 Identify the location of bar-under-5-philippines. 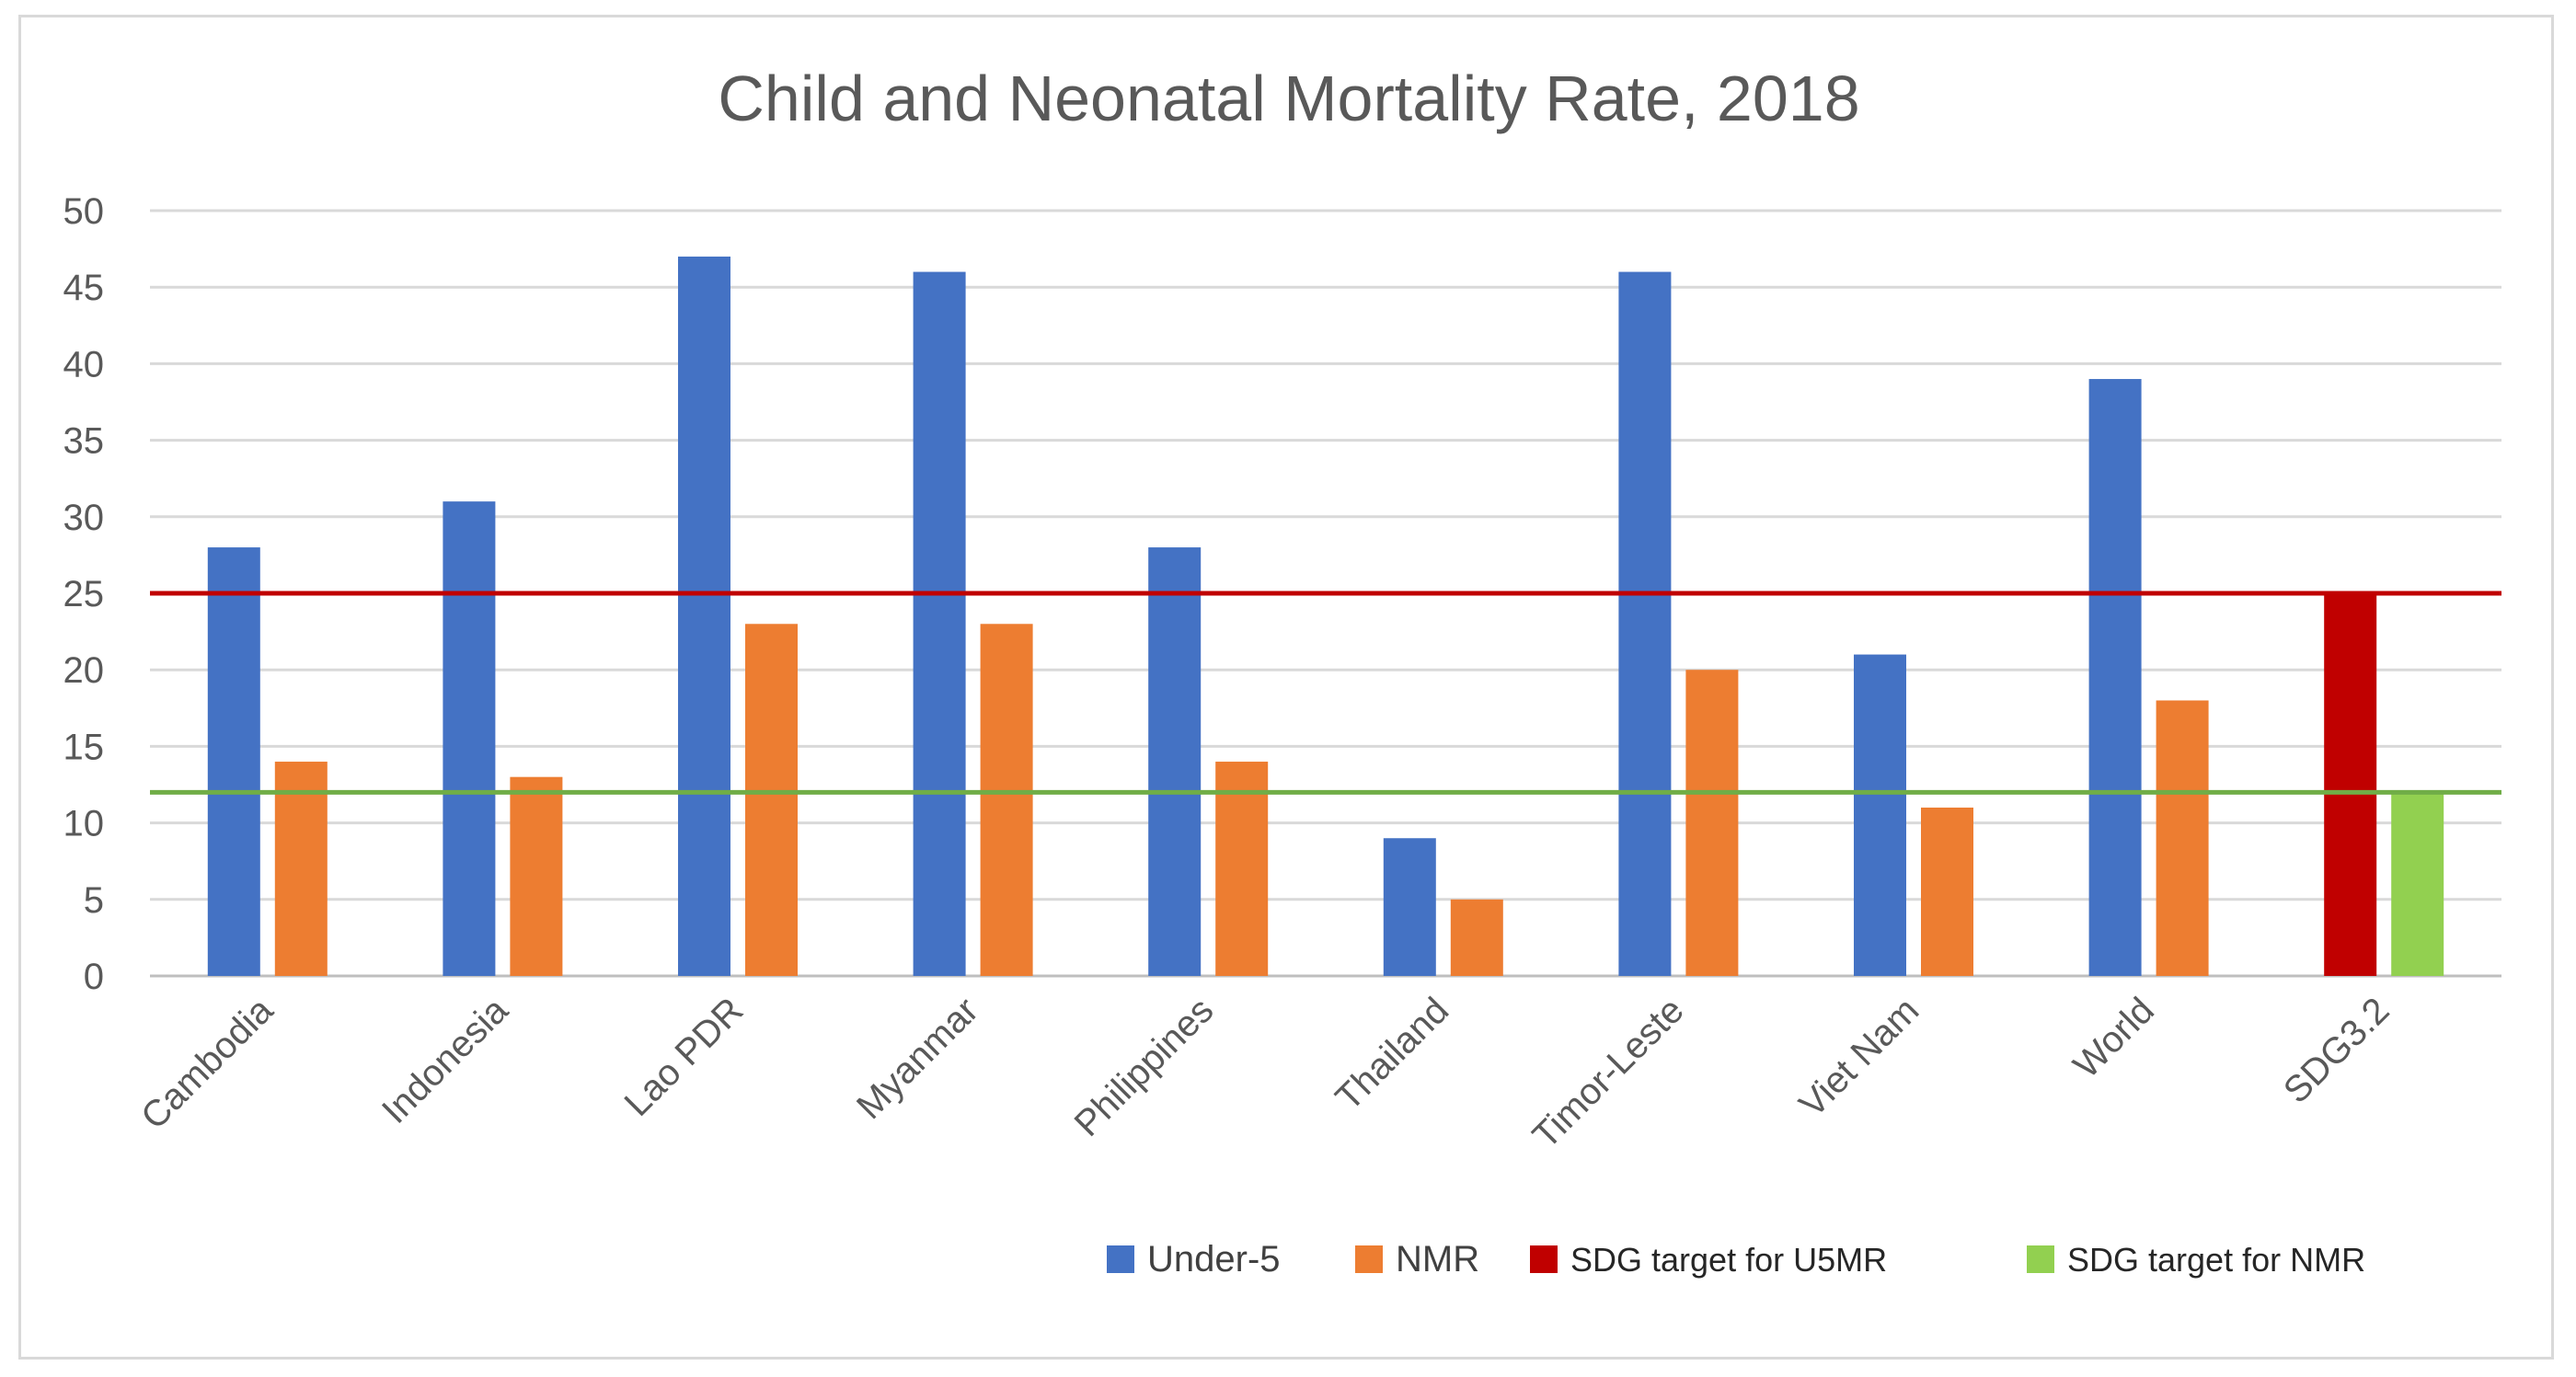
(1175, 762).